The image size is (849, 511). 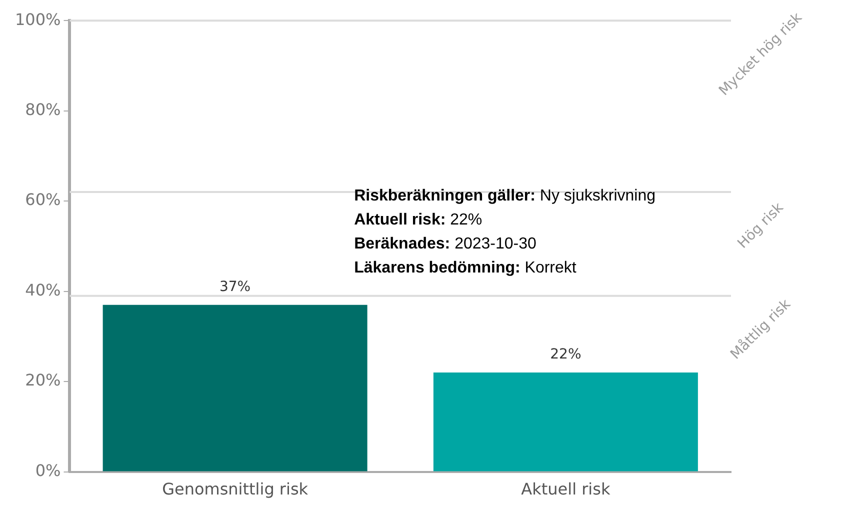 What do you see at coordinates (566, 354) in the screenshot?
I see `data-label: 22%` at bounding box center [566, 354].